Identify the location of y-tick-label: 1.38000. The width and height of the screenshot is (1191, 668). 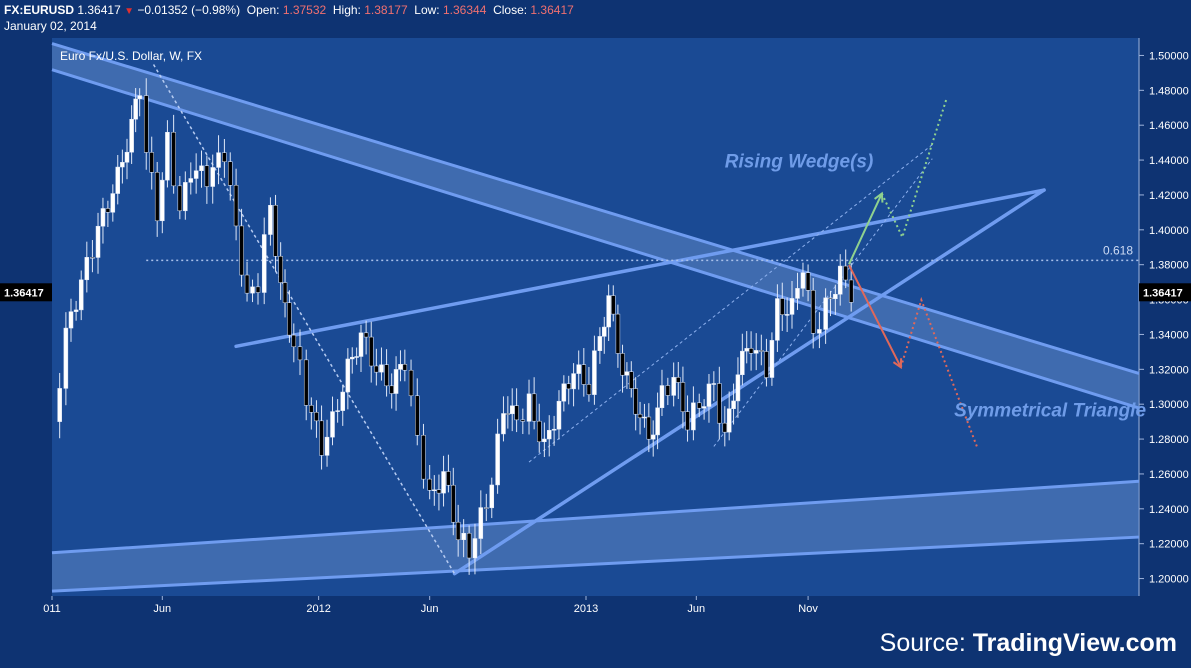
(1169, 266).